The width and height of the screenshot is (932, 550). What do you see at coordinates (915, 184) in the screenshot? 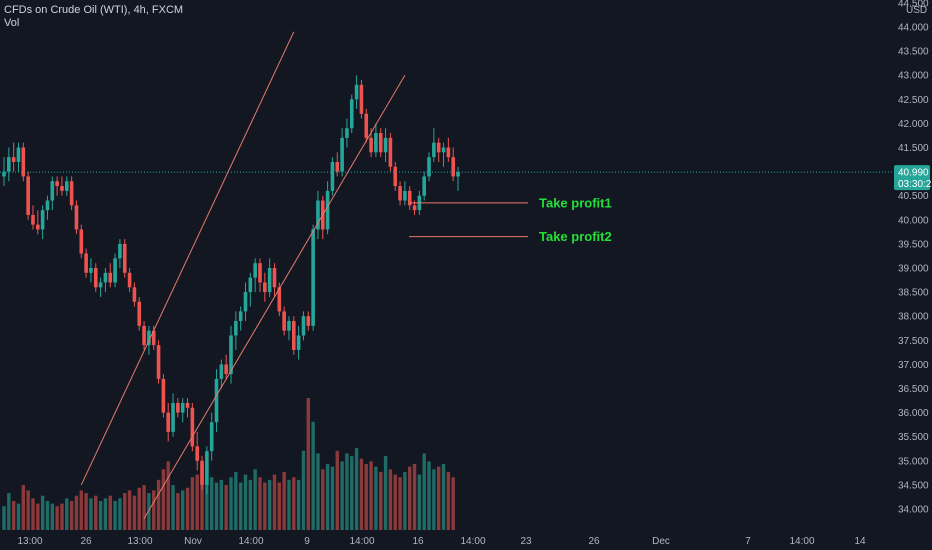
I see `price-tag-countdown: 03:30:25` at bounding box center [915, 184].